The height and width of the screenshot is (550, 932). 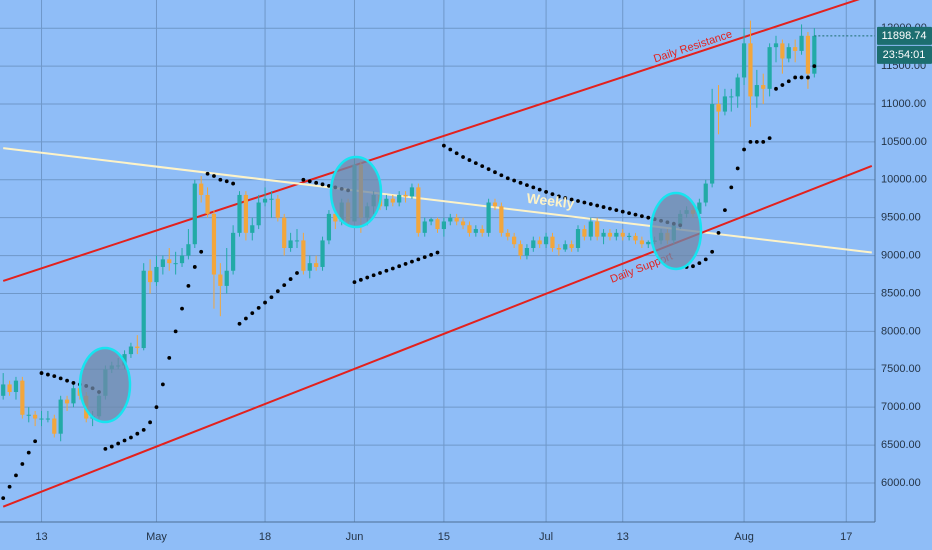 I want to click on y-tick-label: 9500.00, so click(x=901, y=218).